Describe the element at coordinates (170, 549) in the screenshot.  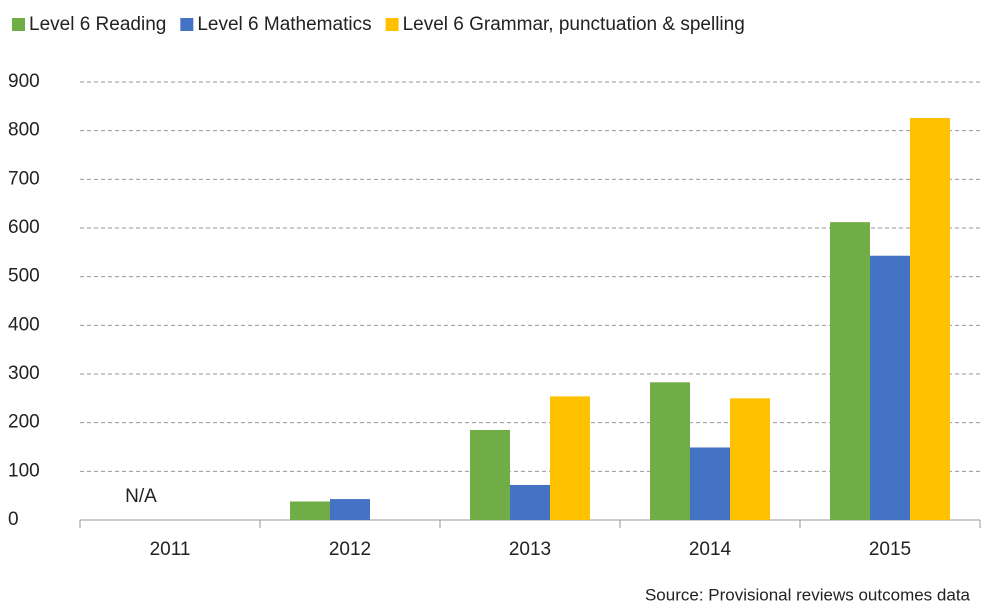
I see `x-tick-label: 2011` at that location.